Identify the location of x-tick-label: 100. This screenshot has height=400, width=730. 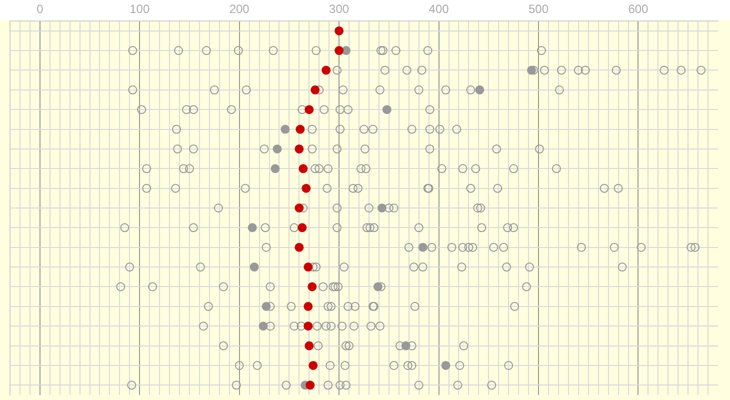
(140, 9).